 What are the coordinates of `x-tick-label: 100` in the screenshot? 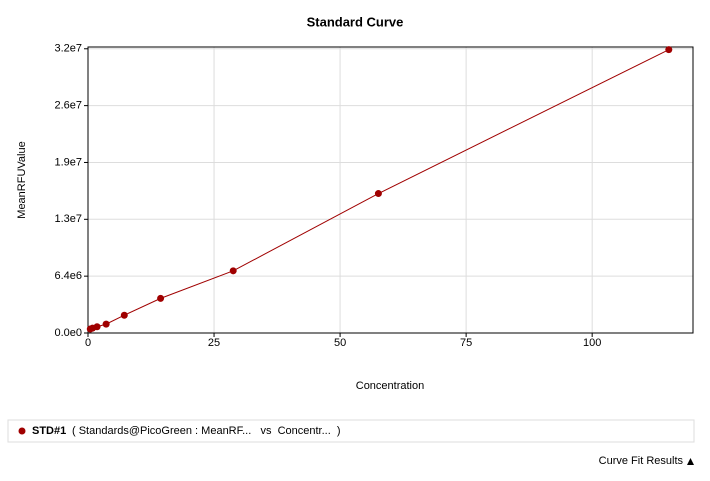 It's located at (592, 343).